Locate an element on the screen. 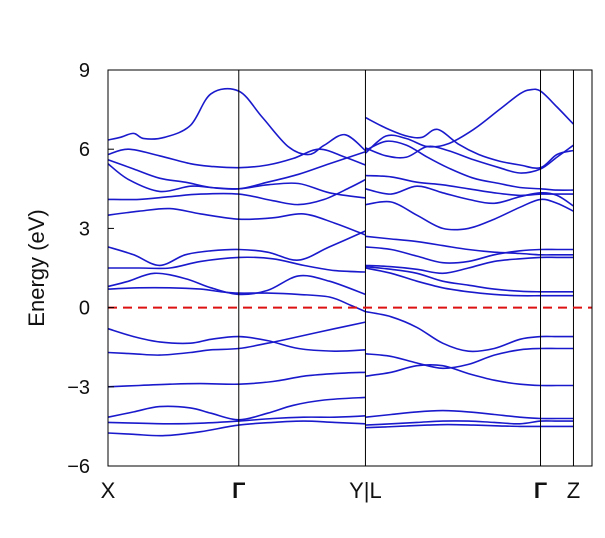 This screenshot has width=605, height=538. y-tick-label-4: 3 is located at coordinates (84, 229).